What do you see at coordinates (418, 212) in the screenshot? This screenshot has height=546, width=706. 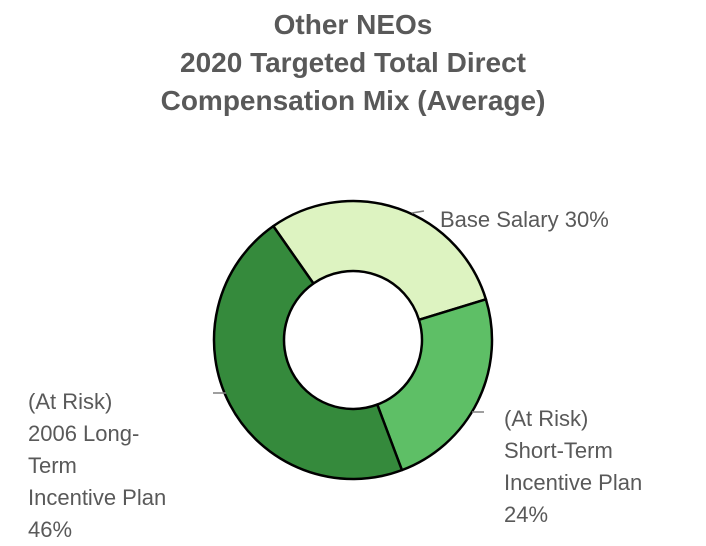 I see `leader-line-base-salary` at bounding box center [418, 212].